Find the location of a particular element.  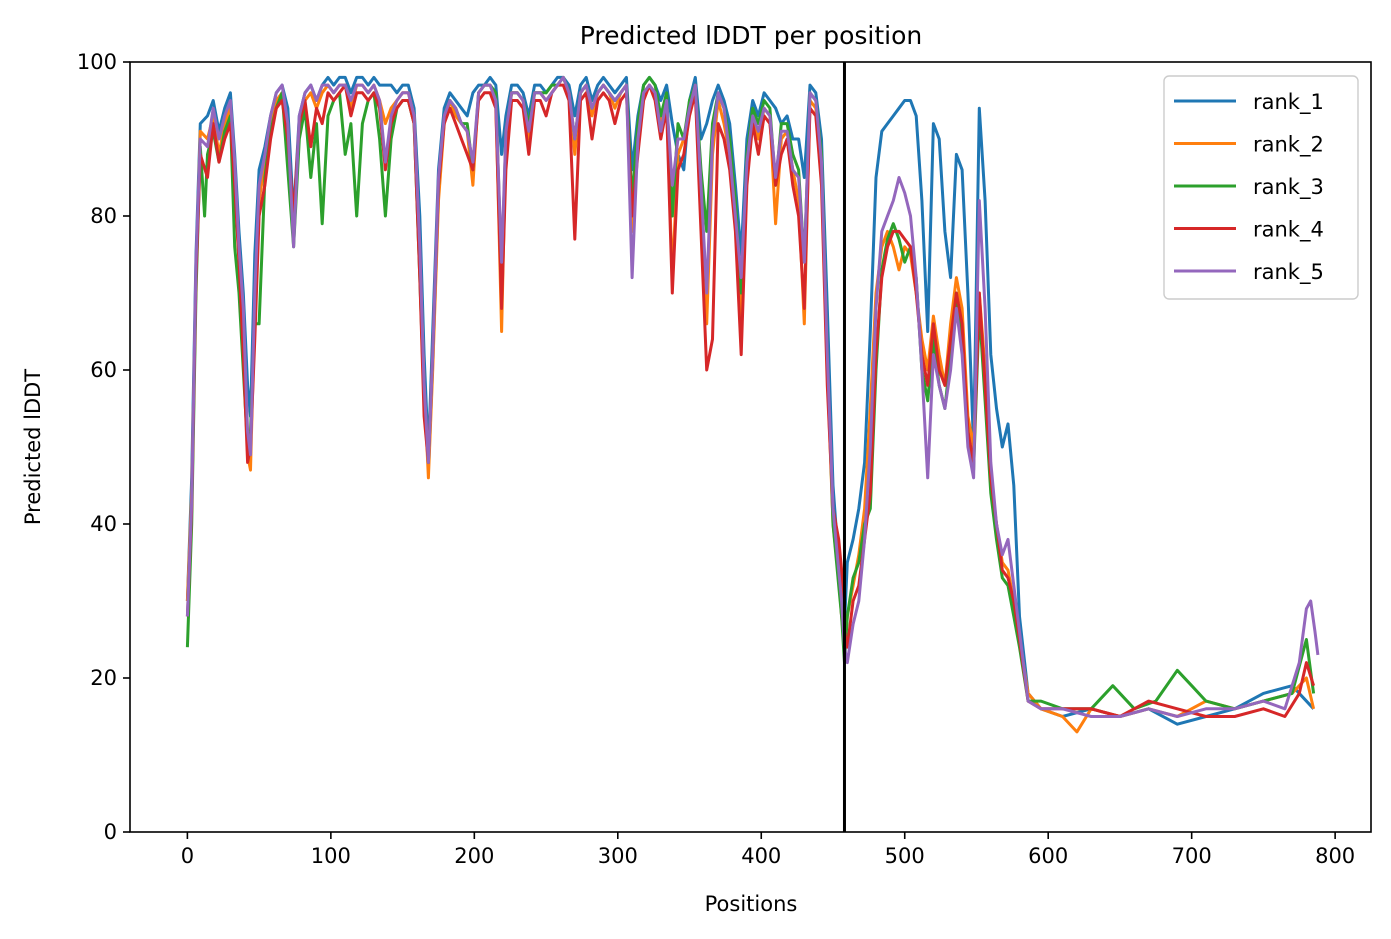

legend-box is located at coordinates (1261, 187).